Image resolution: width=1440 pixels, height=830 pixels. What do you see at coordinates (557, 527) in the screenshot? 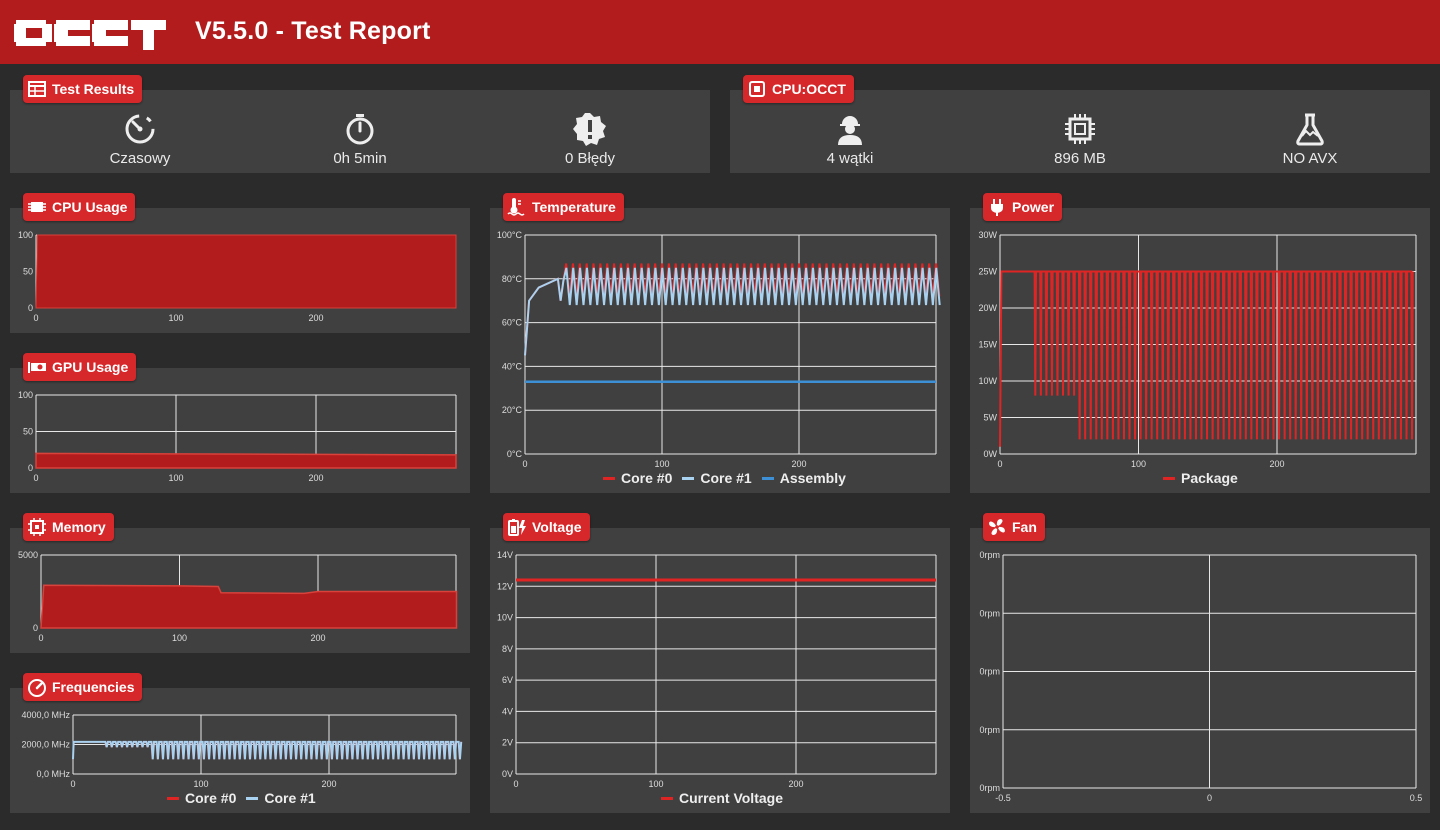
I see `badge-label: Voltage` at bounding box center [557, 527].